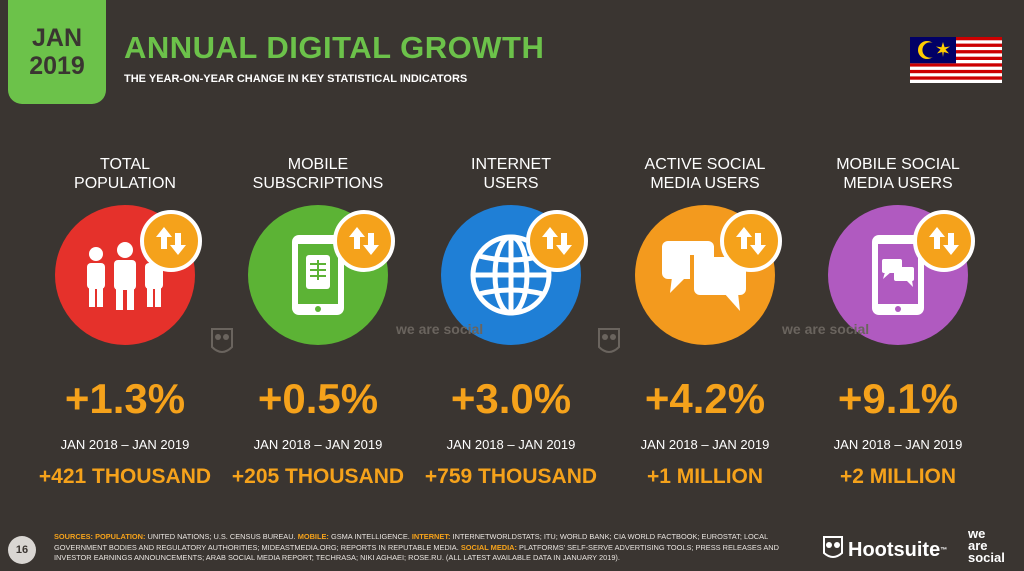  What do you see at coordinates (125, 321) in the screenshot?
I see `stat-total-population: TOTAL POPULATION +1.3% JAN 2018 – JAN` at bounding box center [125, 321].